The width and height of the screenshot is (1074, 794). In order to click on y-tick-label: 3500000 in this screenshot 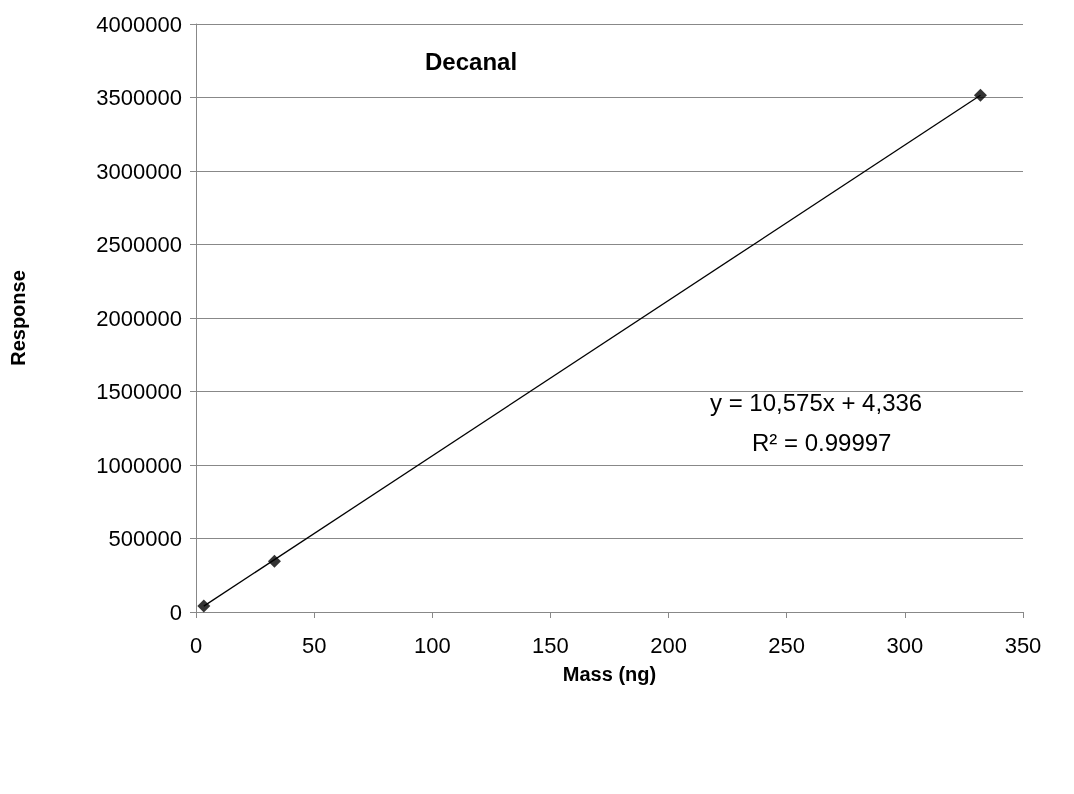, I will do `click(139, 97)`.